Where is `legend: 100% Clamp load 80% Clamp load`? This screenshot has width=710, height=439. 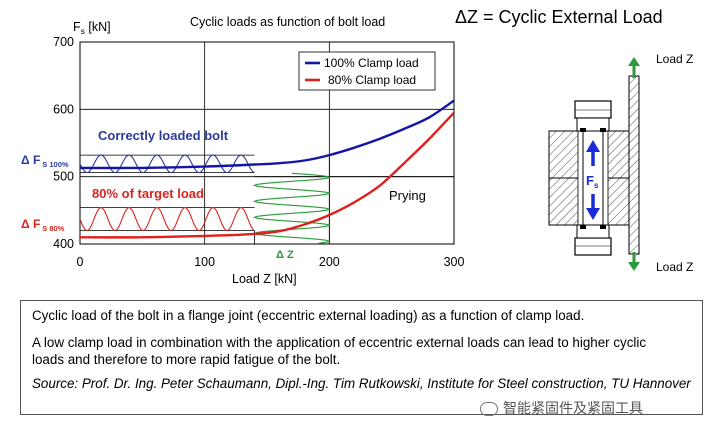 legend: 100% Clamp load 80% Clamp load is located at coordinates (367, 71).